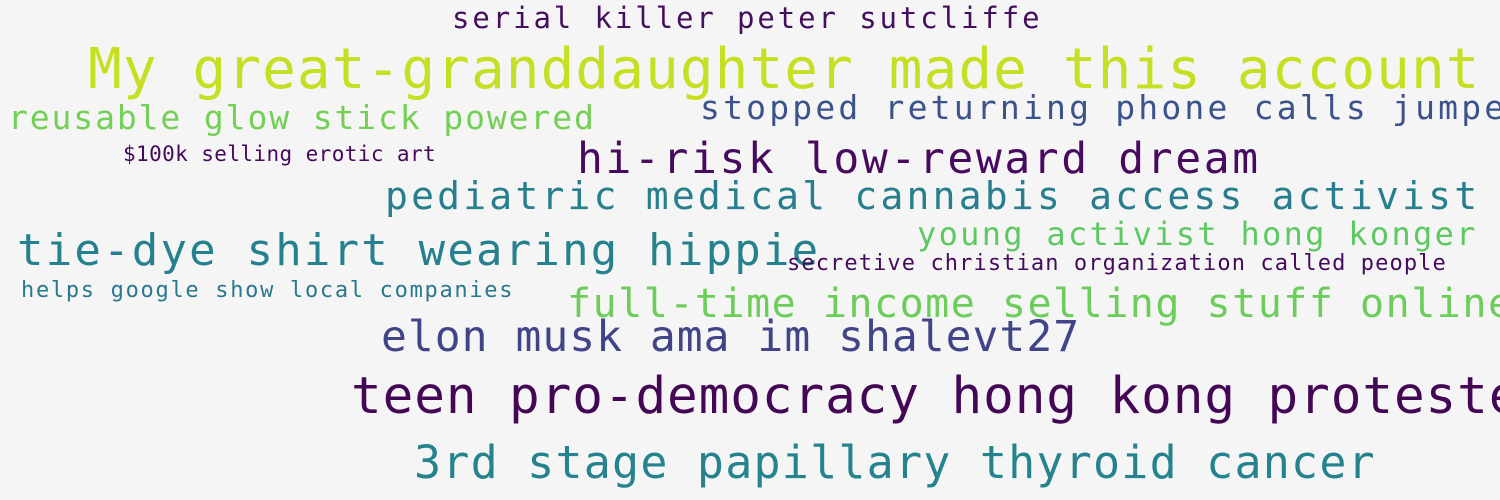  Describe the element at coordinates (731, 337) in the screenshot. I see `phrase-elon-musk: elon musk ama im shalevt27` at that location.